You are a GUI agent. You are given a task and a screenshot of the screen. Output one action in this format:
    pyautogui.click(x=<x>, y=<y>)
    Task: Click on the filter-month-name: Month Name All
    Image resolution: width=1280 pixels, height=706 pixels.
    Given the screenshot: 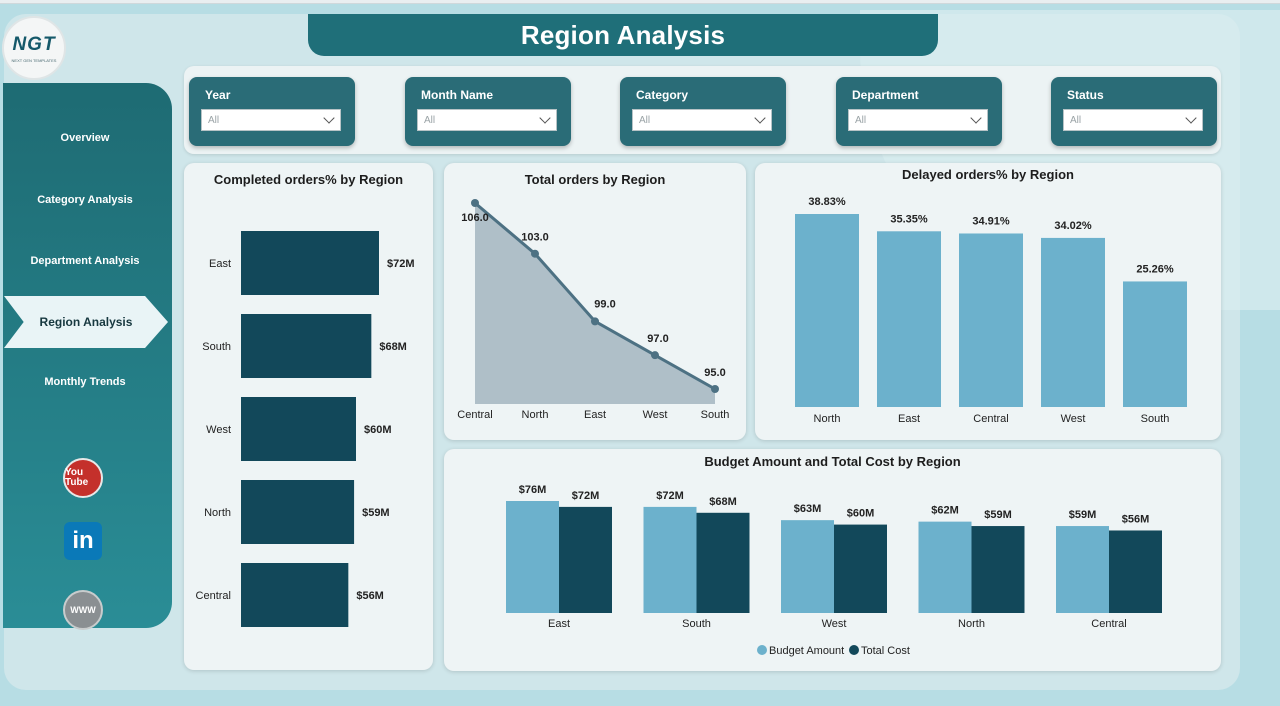 What is the action you would take?
    pyautogui.click(x=488, y=111)
    